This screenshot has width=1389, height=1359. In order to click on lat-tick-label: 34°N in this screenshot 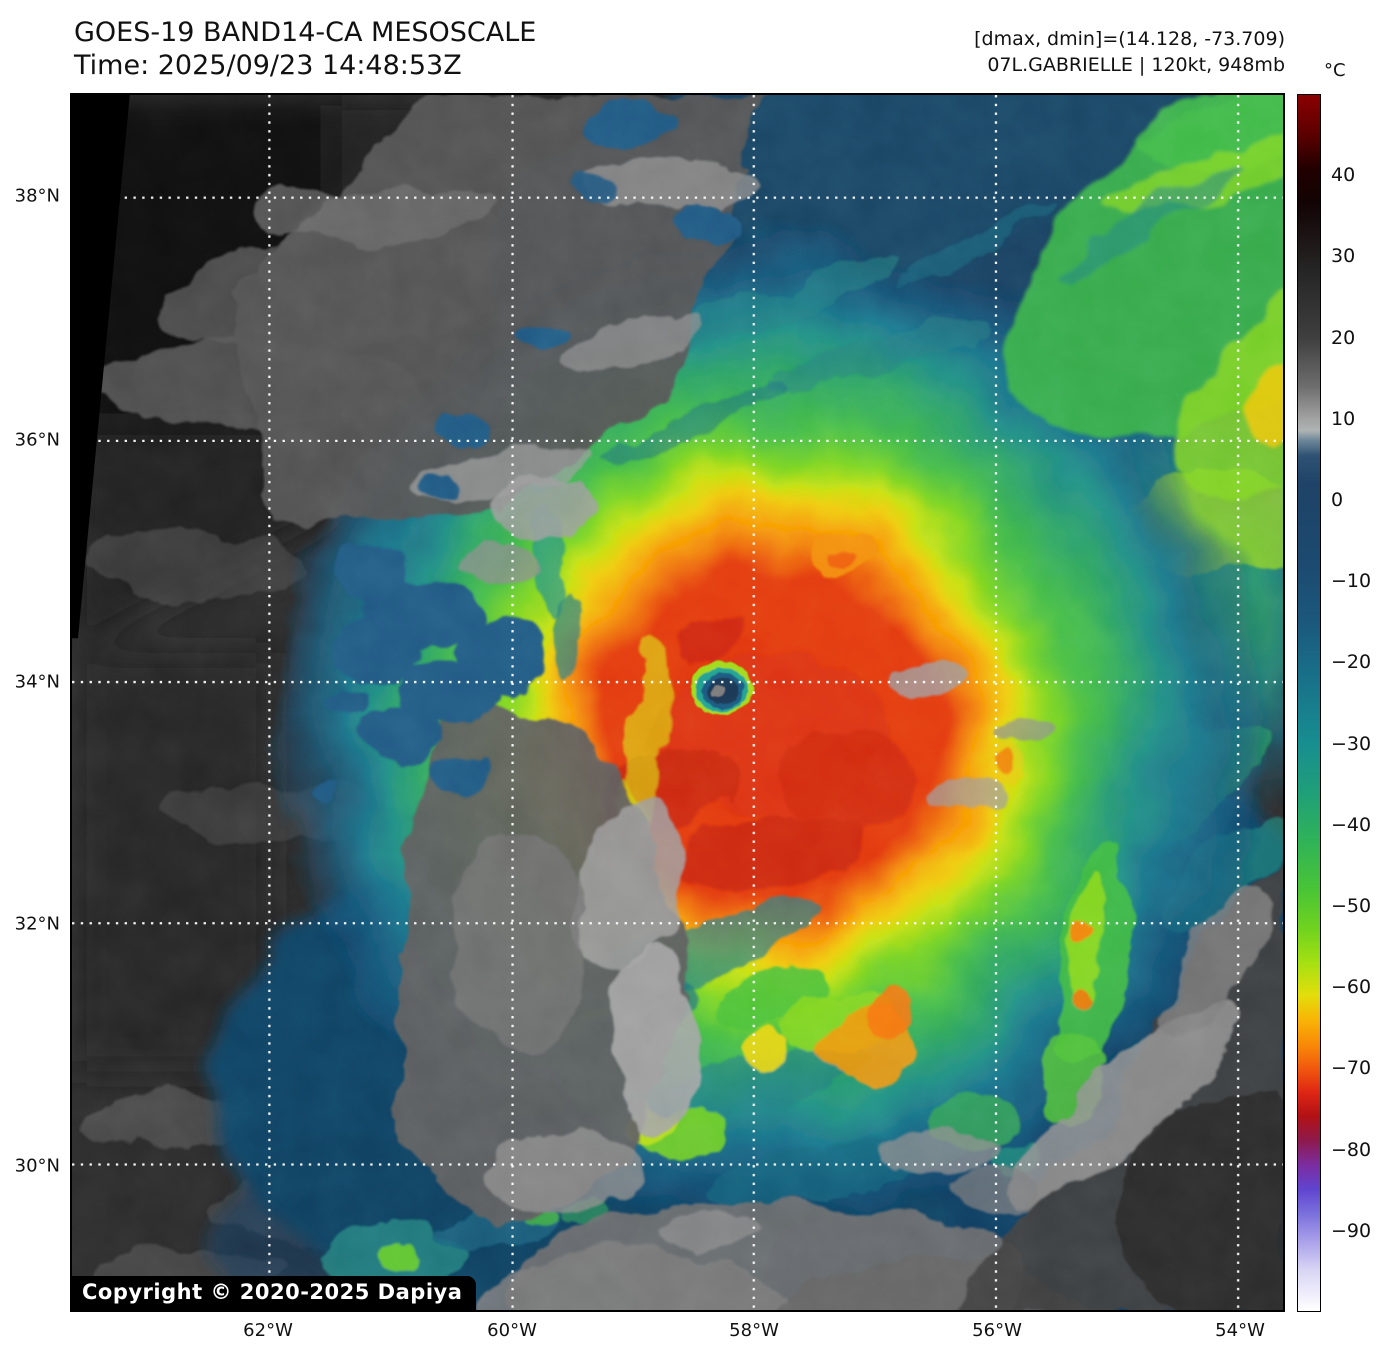, I will do `click(37, 682)`.